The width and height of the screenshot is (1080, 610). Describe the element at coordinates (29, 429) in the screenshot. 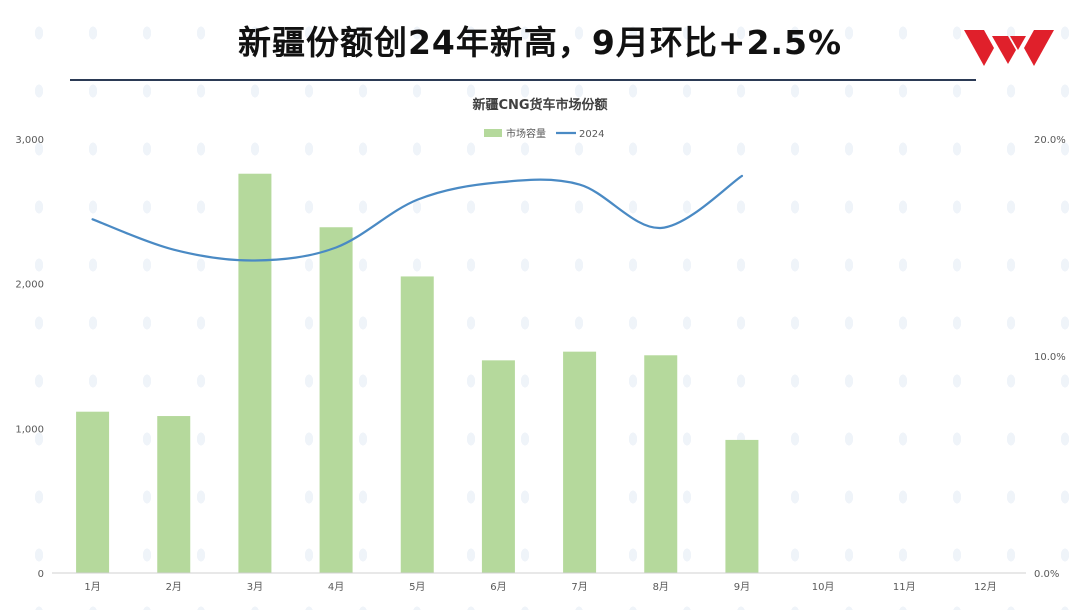

I see `y-left-tick-label: 1,000` at that location.